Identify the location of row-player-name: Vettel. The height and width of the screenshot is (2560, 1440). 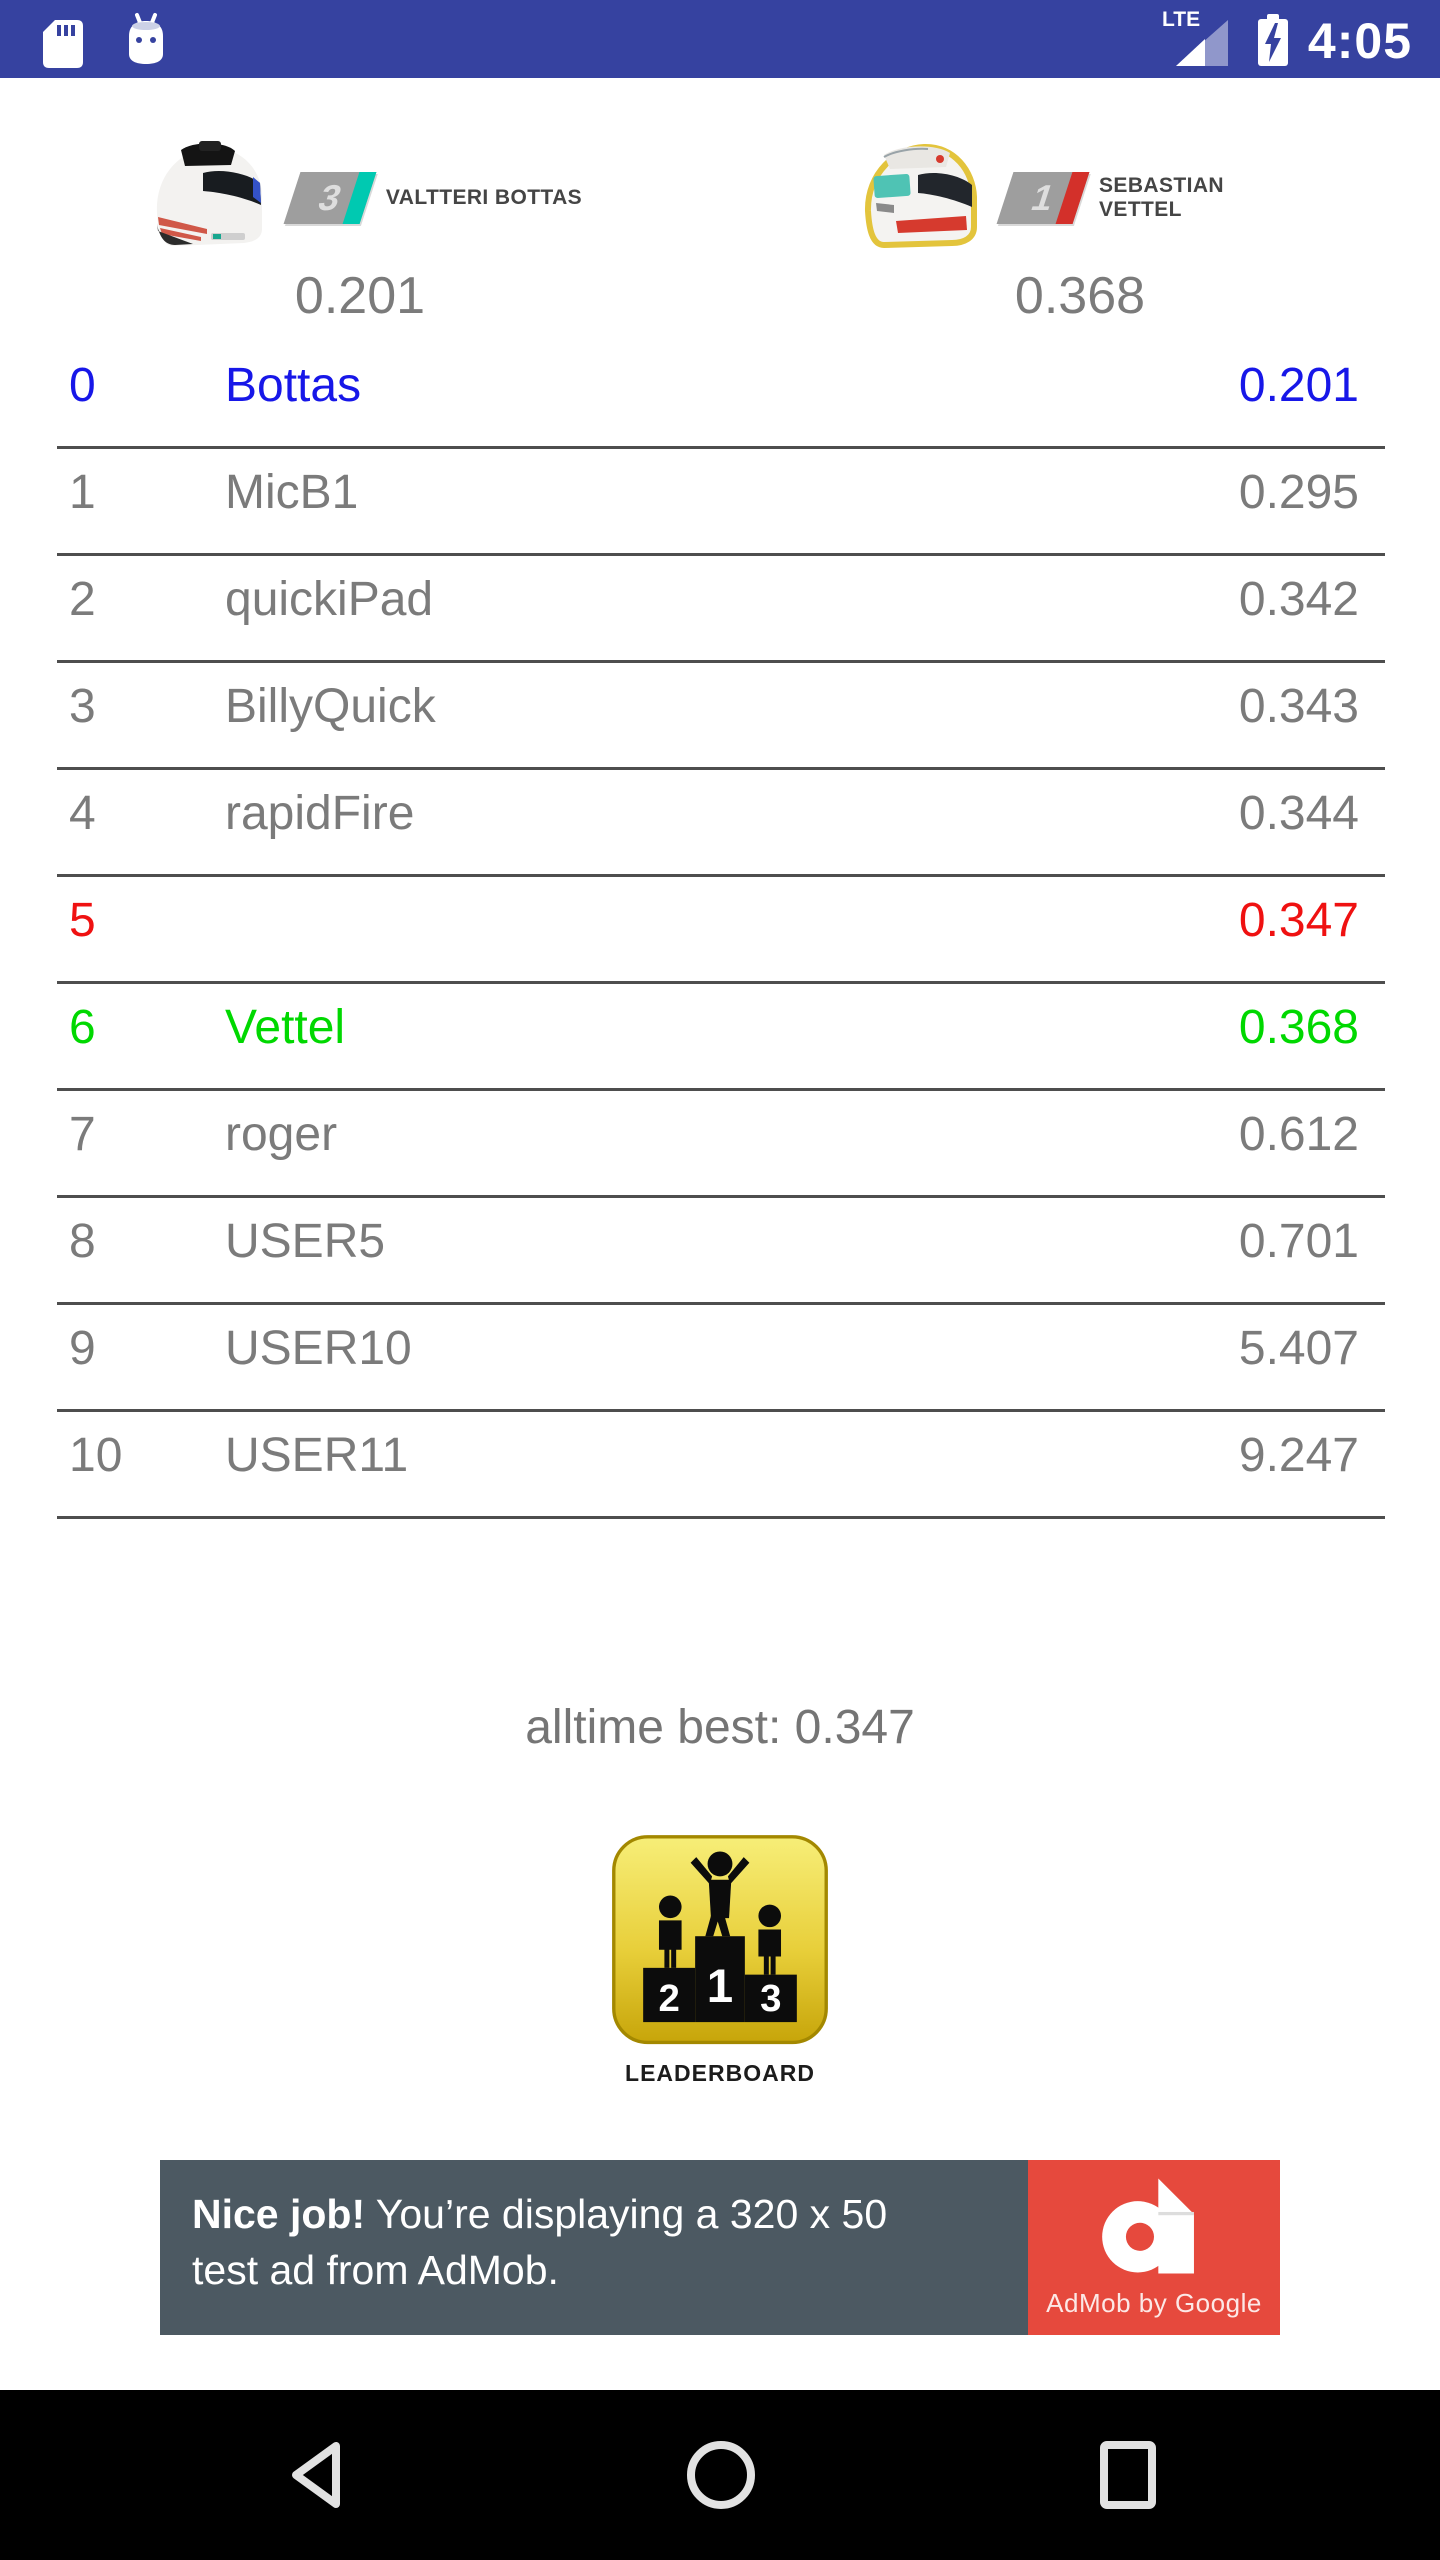
(285, 1027).